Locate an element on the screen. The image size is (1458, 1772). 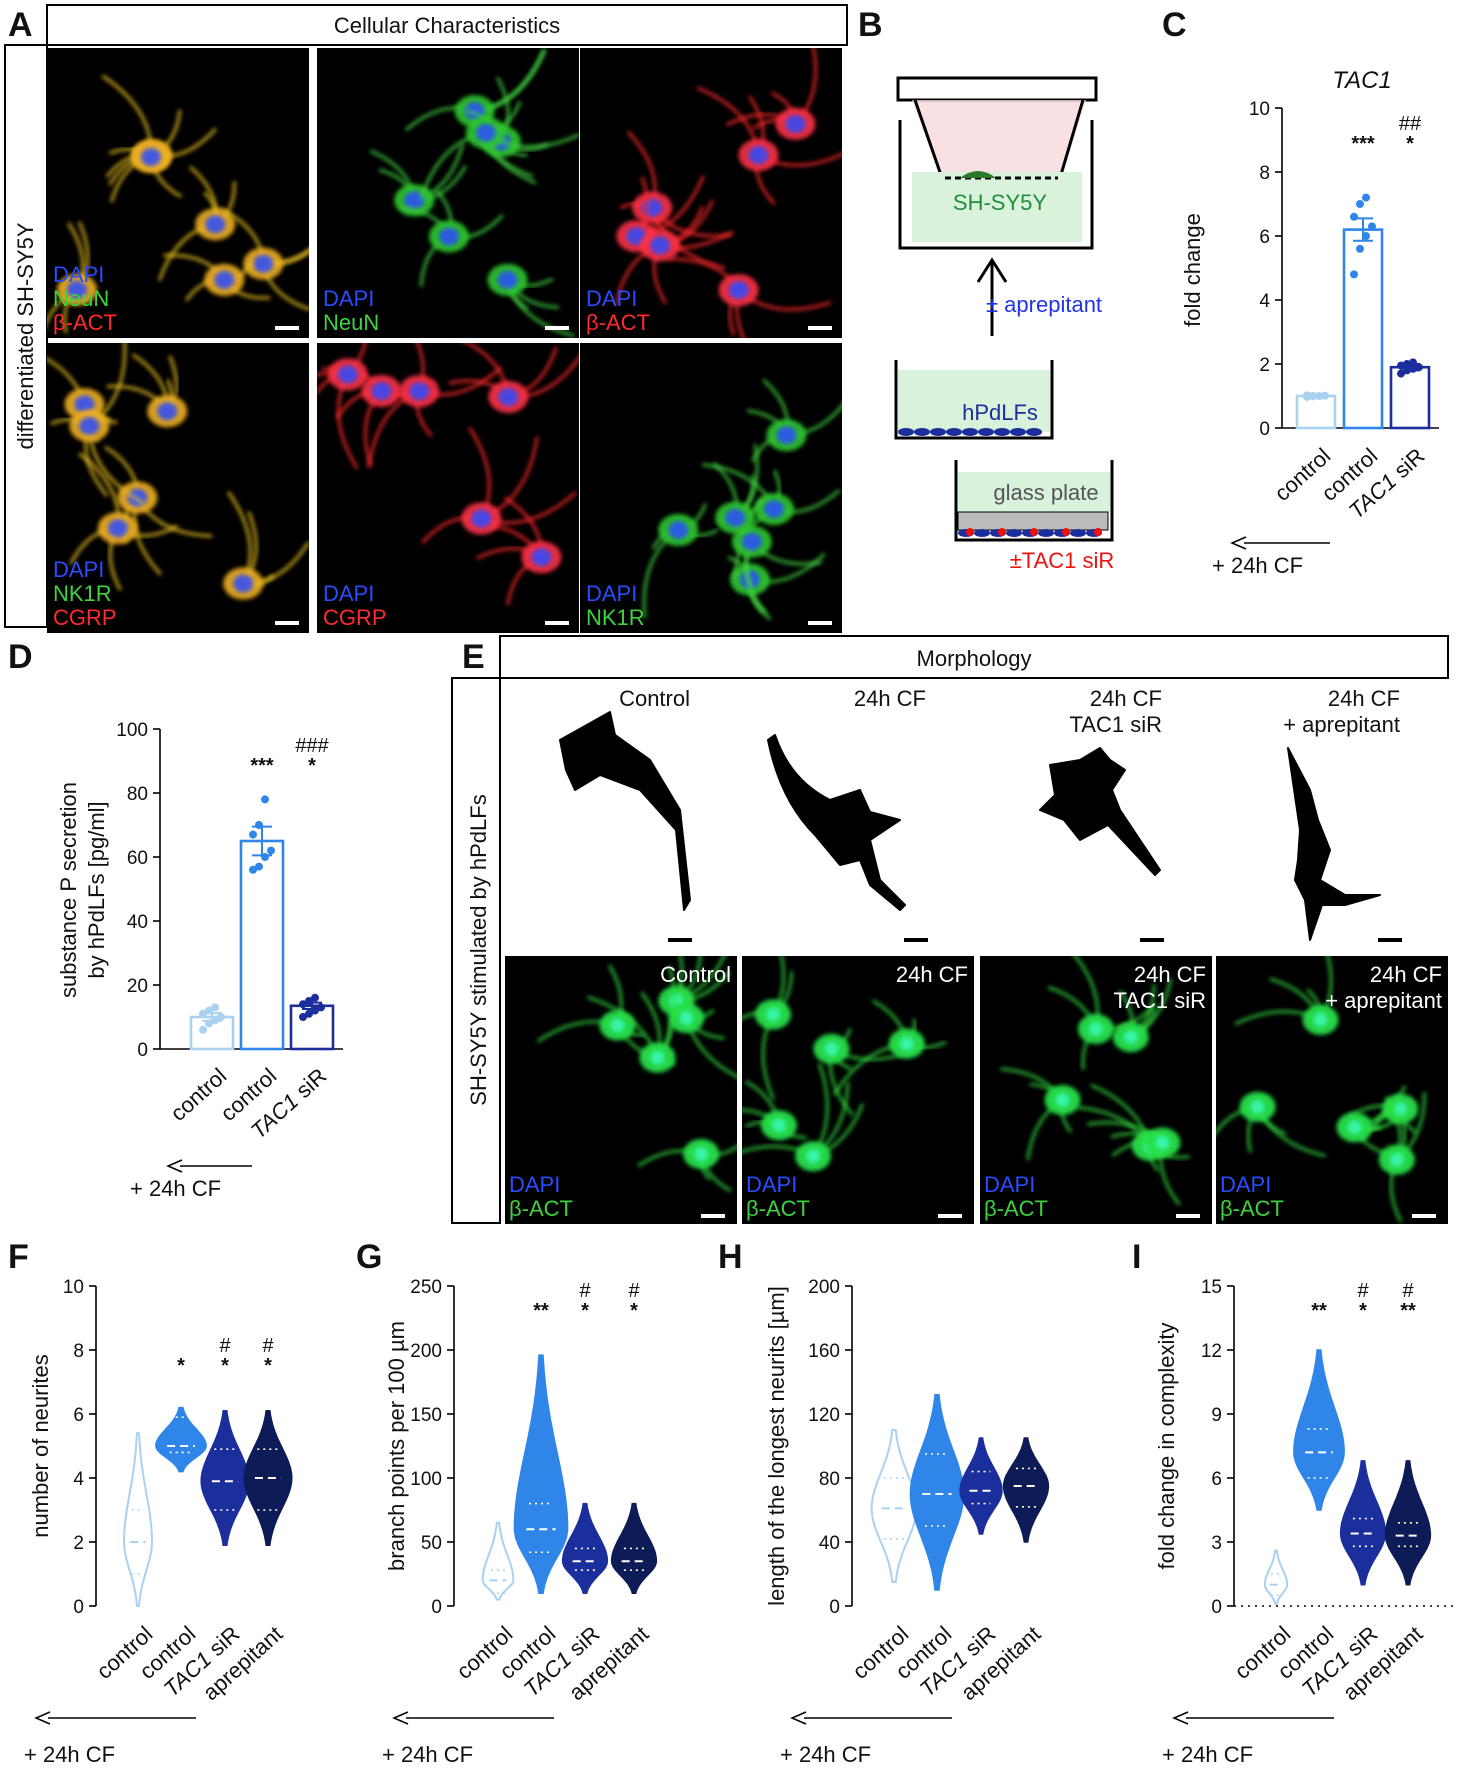
stain-label-a2-1: NeuN is located at coordinates (351, 322).